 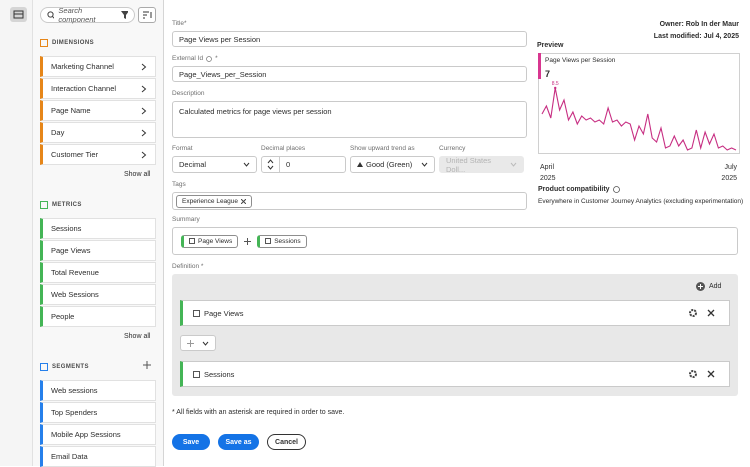 I want to click on component-item: Sessions, so click(x=98, y=228).